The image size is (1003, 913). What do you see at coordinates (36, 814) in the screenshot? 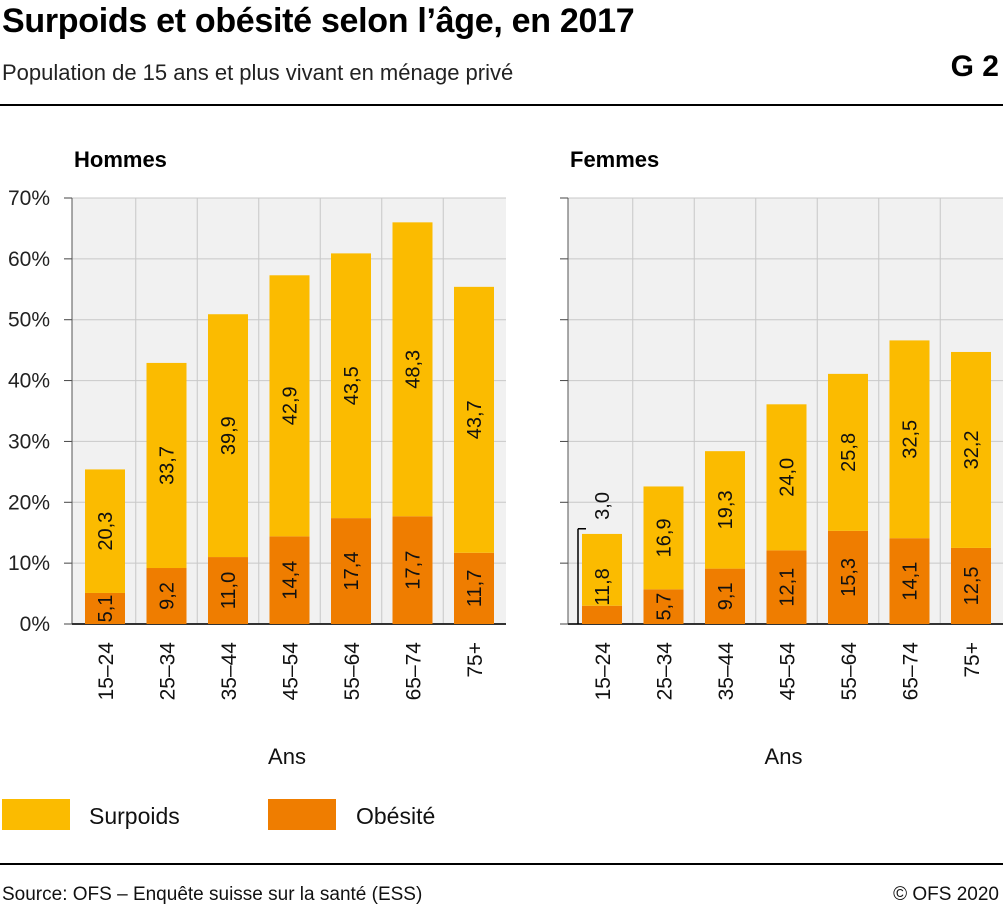
I see `legend-swatch-surpoids` at bounding box center [36, 814].